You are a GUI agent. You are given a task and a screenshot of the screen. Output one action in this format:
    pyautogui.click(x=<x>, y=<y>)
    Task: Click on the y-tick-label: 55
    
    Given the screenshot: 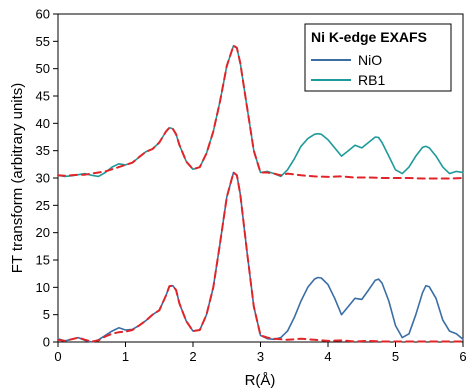 What is the action you would take?
    pyautogui.click(x=43, y=41)
    